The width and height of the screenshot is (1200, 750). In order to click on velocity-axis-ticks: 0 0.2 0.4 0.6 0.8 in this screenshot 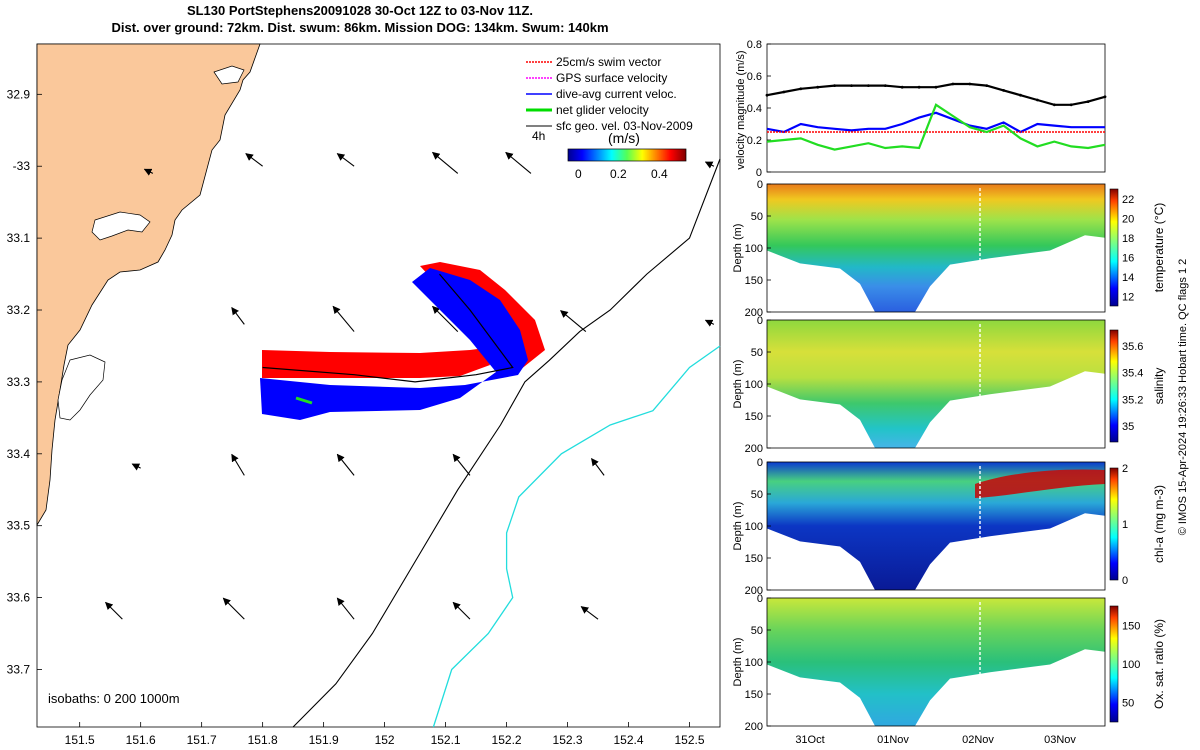, I will do `click(759, 109)`.